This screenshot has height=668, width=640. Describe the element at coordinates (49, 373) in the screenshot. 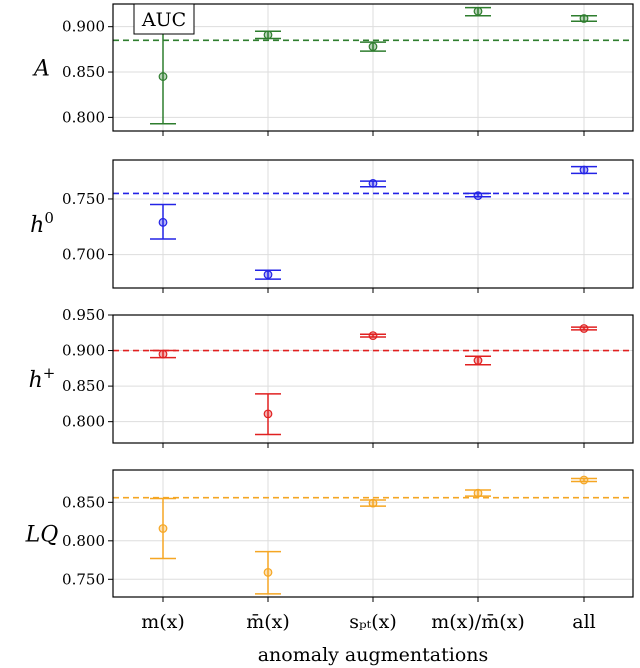

I see `y-axis-label-superscript: +` at that location.